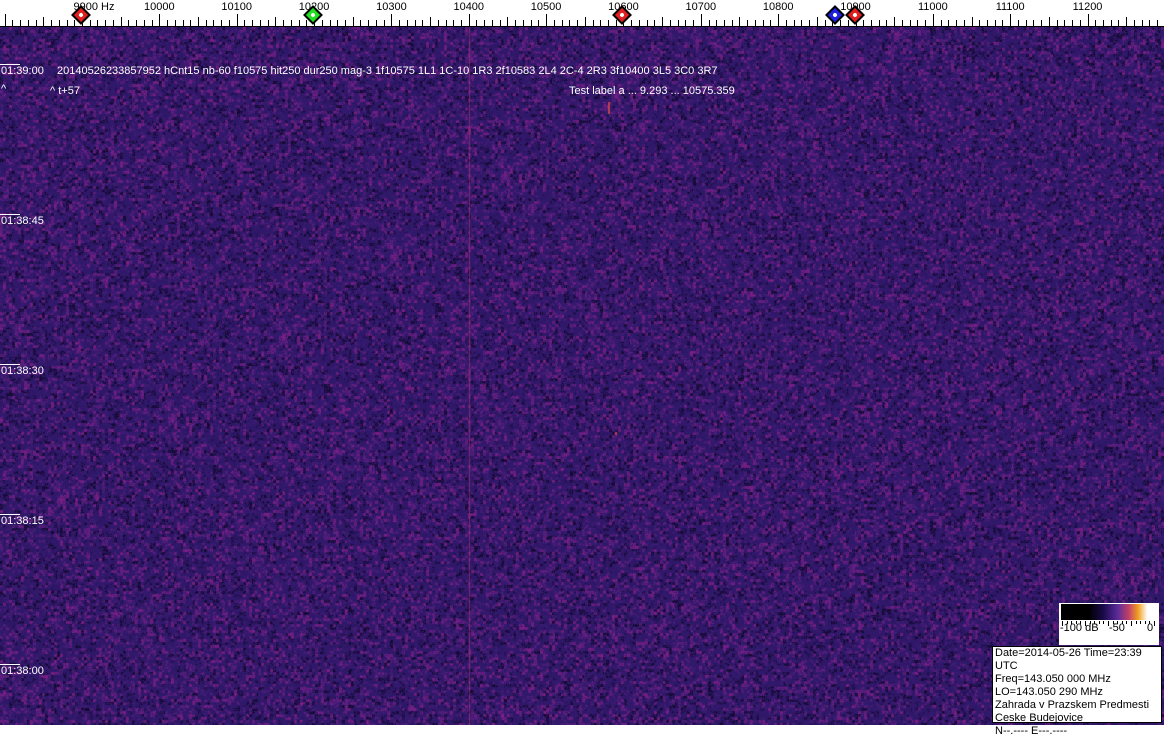 Image resolution: width=1164 pixels, height=738 pixels. Describe the element at coordinates (1087, 7) in the screenshot. I see `frequency-label: 11200` at that location.